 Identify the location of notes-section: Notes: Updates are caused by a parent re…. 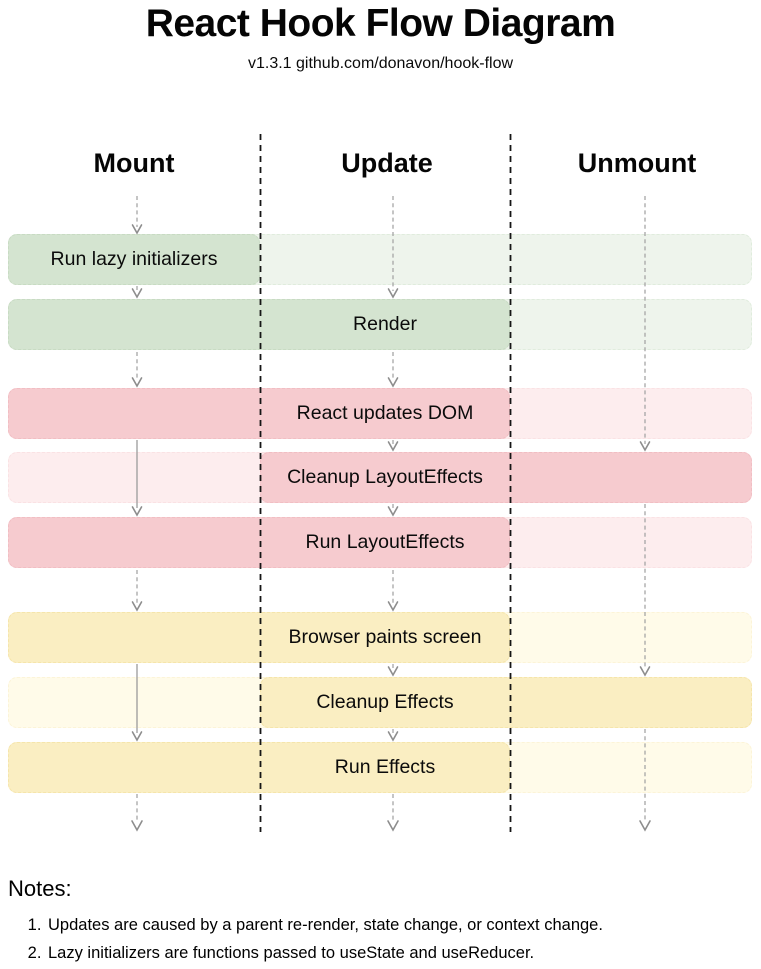
(378, 922).